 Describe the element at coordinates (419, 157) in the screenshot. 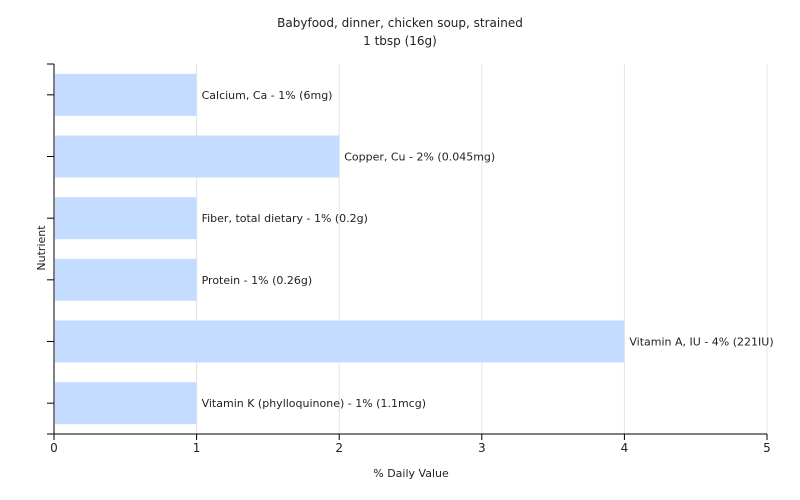

I see `bar-label: Copper, Cu - 2% (0.045mg)` at that location.